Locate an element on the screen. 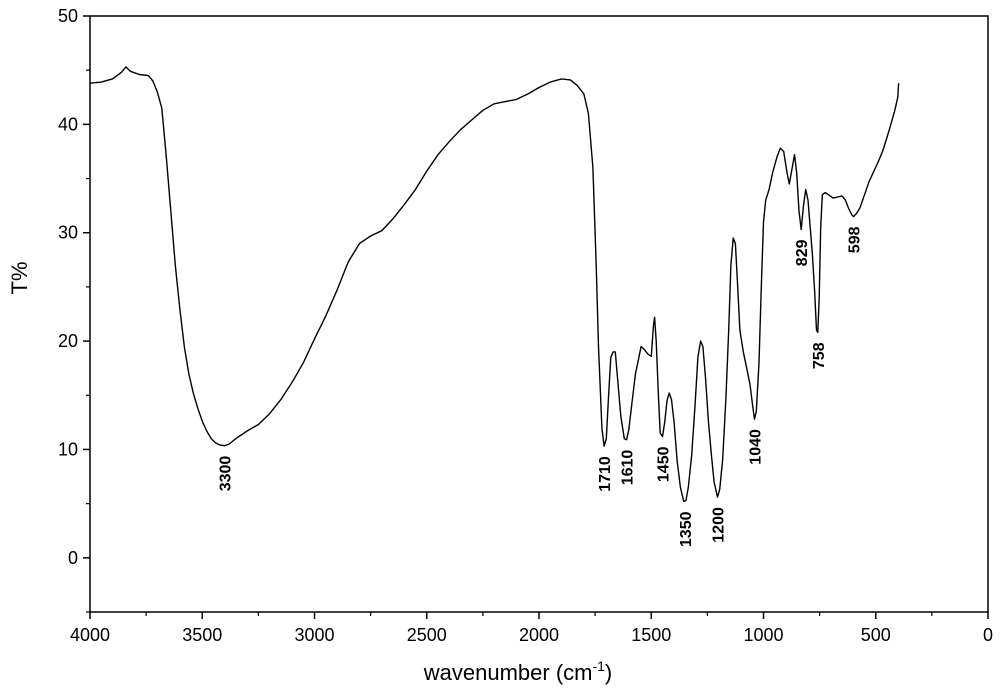 The width and height of the screenshot is (1000, 696). peak-label: 1610 is located at coordinates (628, 468).